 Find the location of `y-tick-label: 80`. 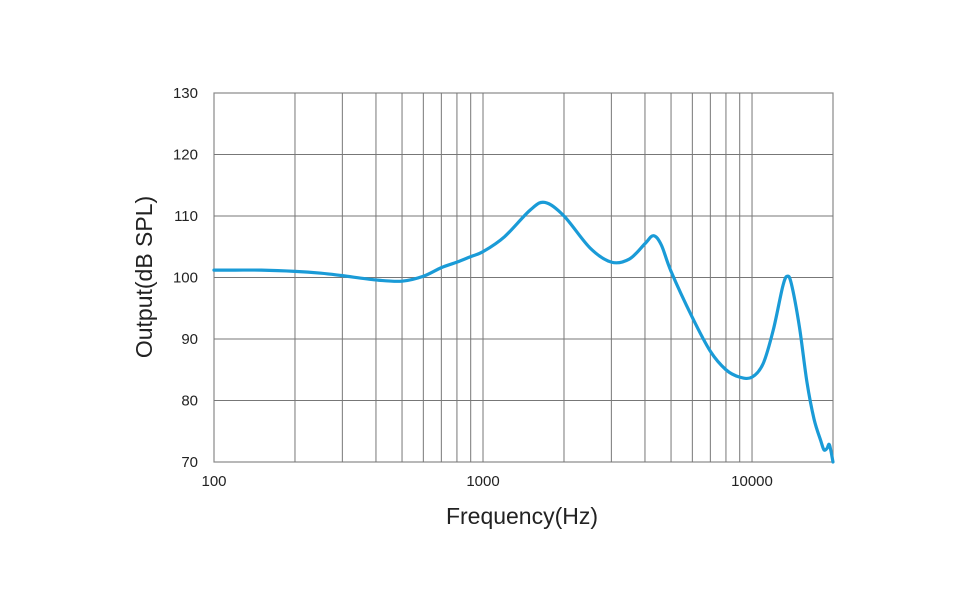

y-tick-label: 80 is located at coordinates (189, 401).